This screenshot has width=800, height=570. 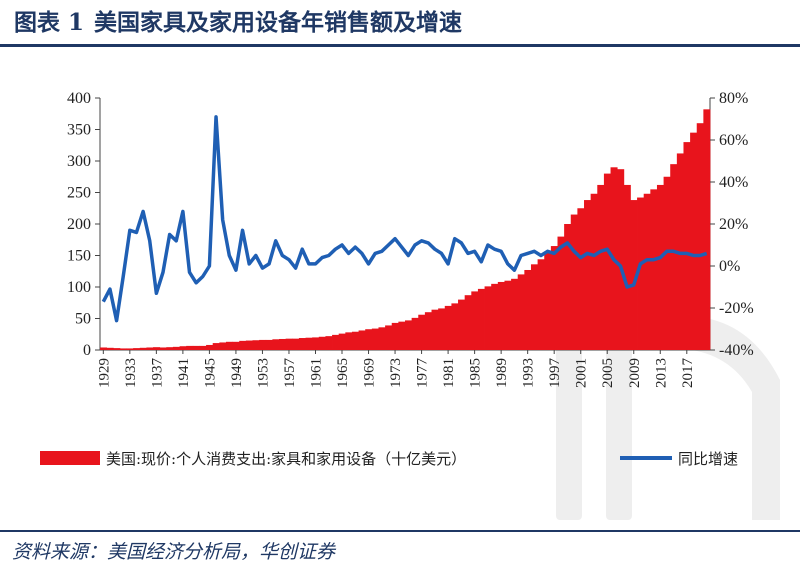 I want to click on x-tick-label: 1945, so click(x=210, y=373).